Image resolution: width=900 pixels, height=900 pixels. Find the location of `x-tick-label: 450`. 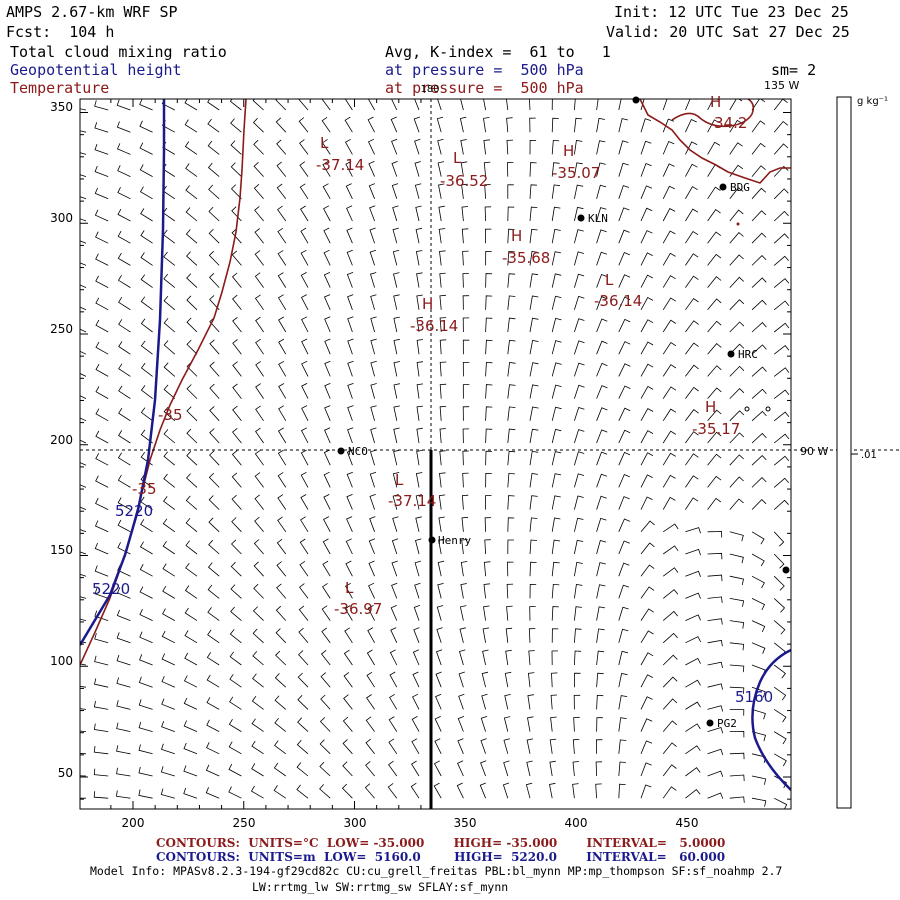

x-tick-label: 450 is located at coordinates (687, 823).